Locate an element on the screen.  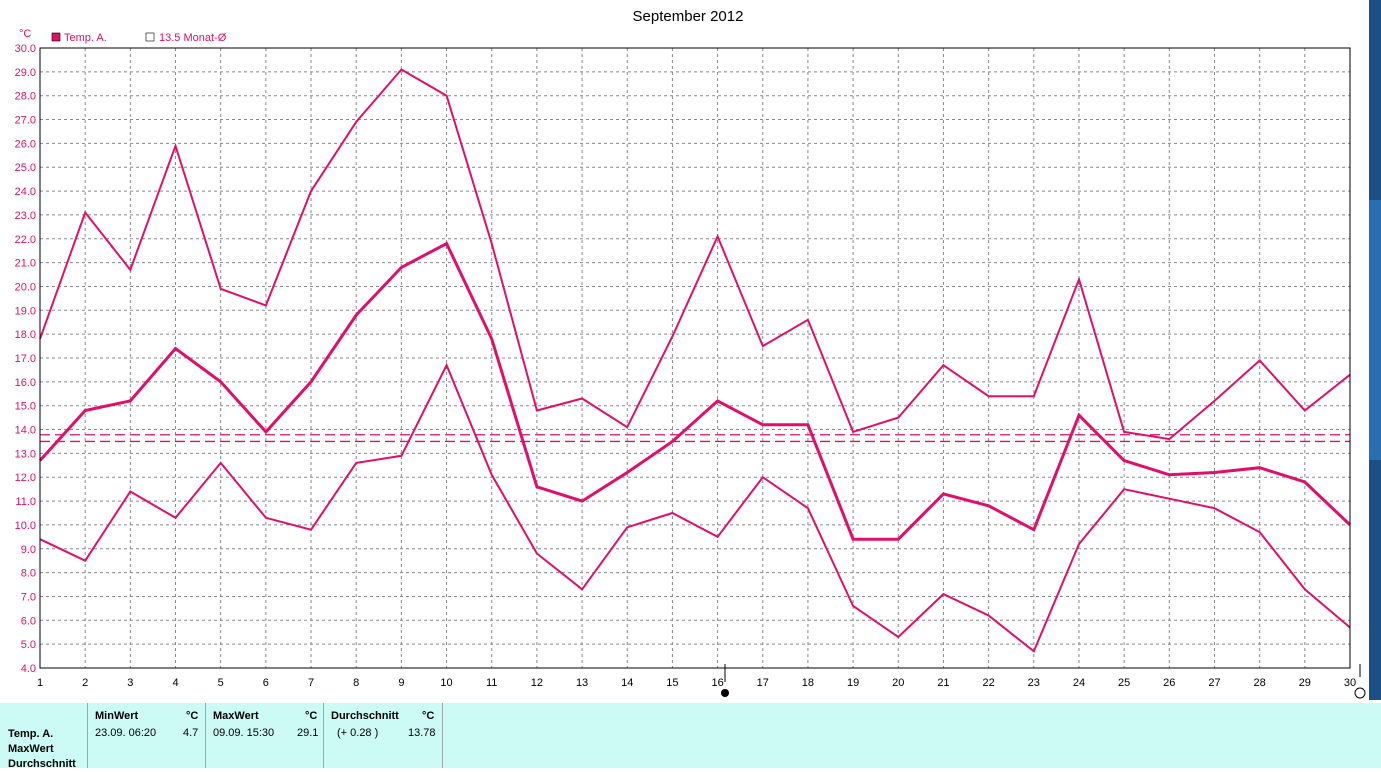
x-tick-label: 30 is located at coordinates (1350, 683).